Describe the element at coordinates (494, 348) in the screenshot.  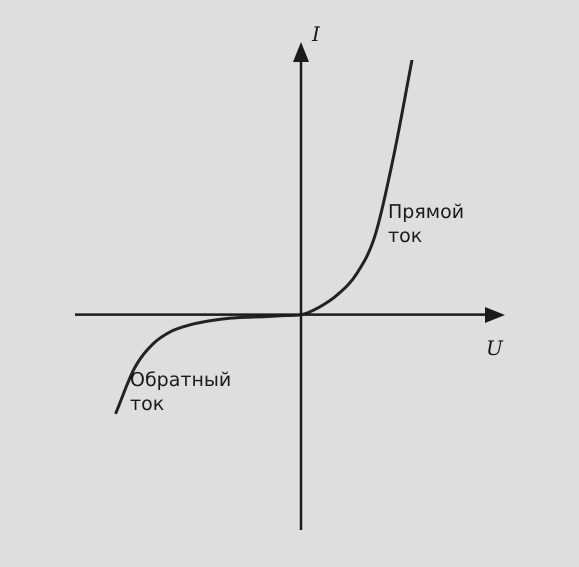
I see `x-axis-title: U` at that location.